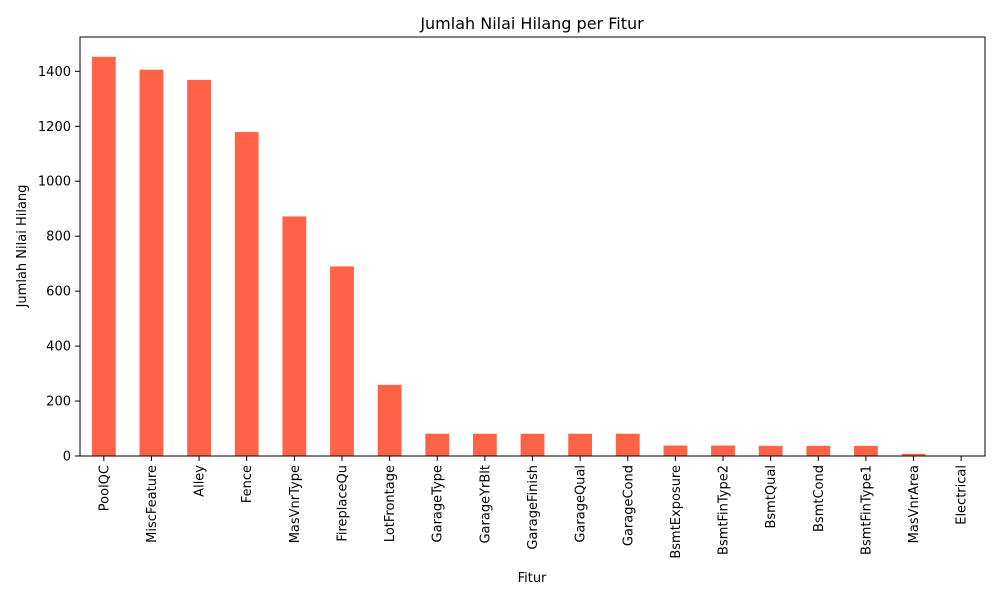 Image resolution: width=1000 pixels, height=600 pixels. Describe the element at coordinates (54, 182) in the screenshot. I see `y-tick-label: 1000` at that location.